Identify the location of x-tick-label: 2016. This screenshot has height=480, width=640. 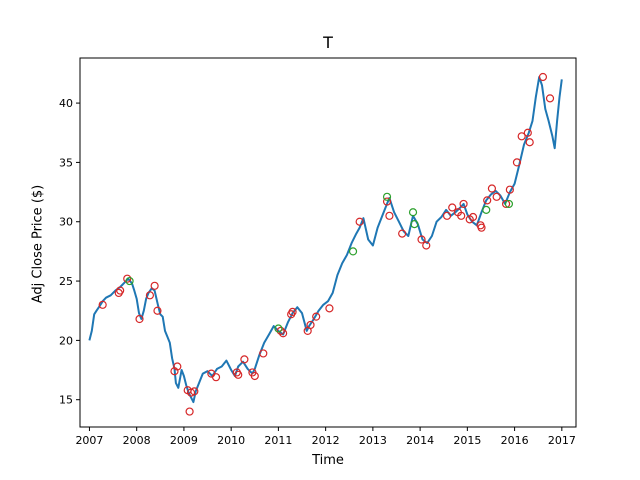
(515, 440).